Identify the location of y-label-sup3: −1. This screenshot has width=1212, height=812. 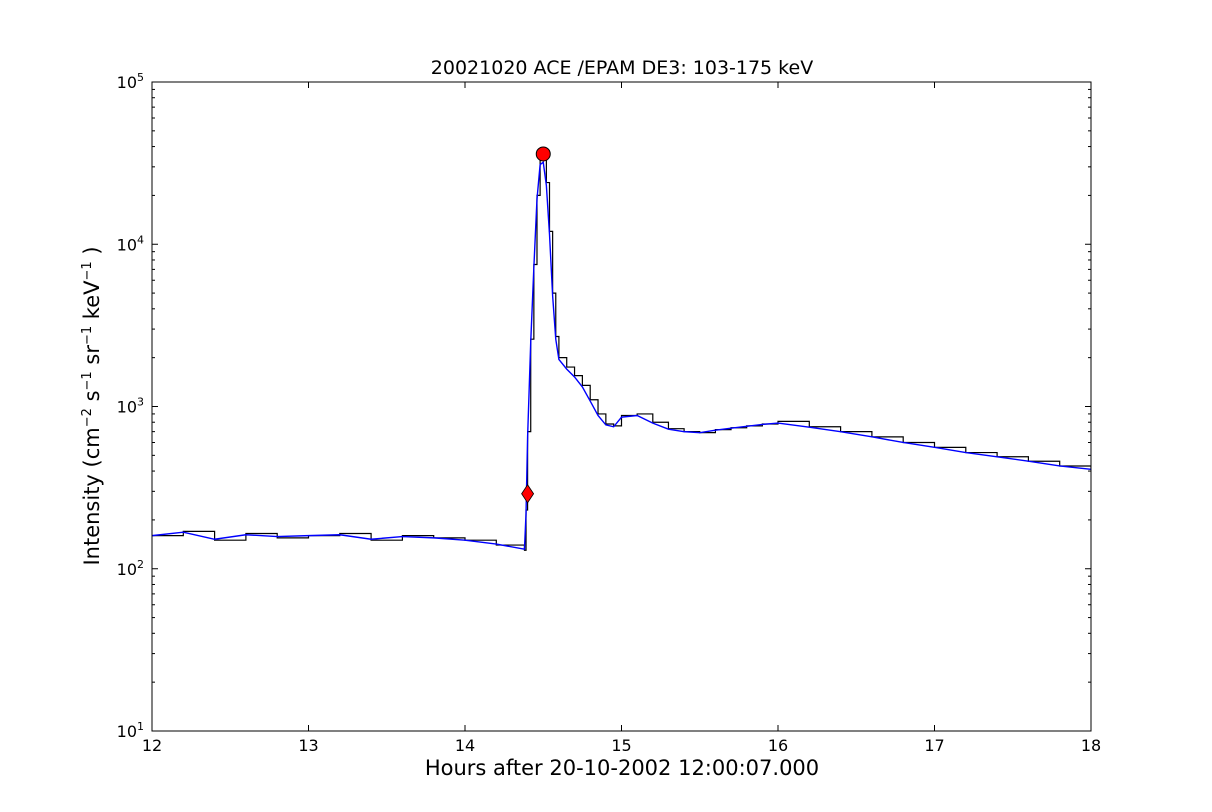
(87, 335).